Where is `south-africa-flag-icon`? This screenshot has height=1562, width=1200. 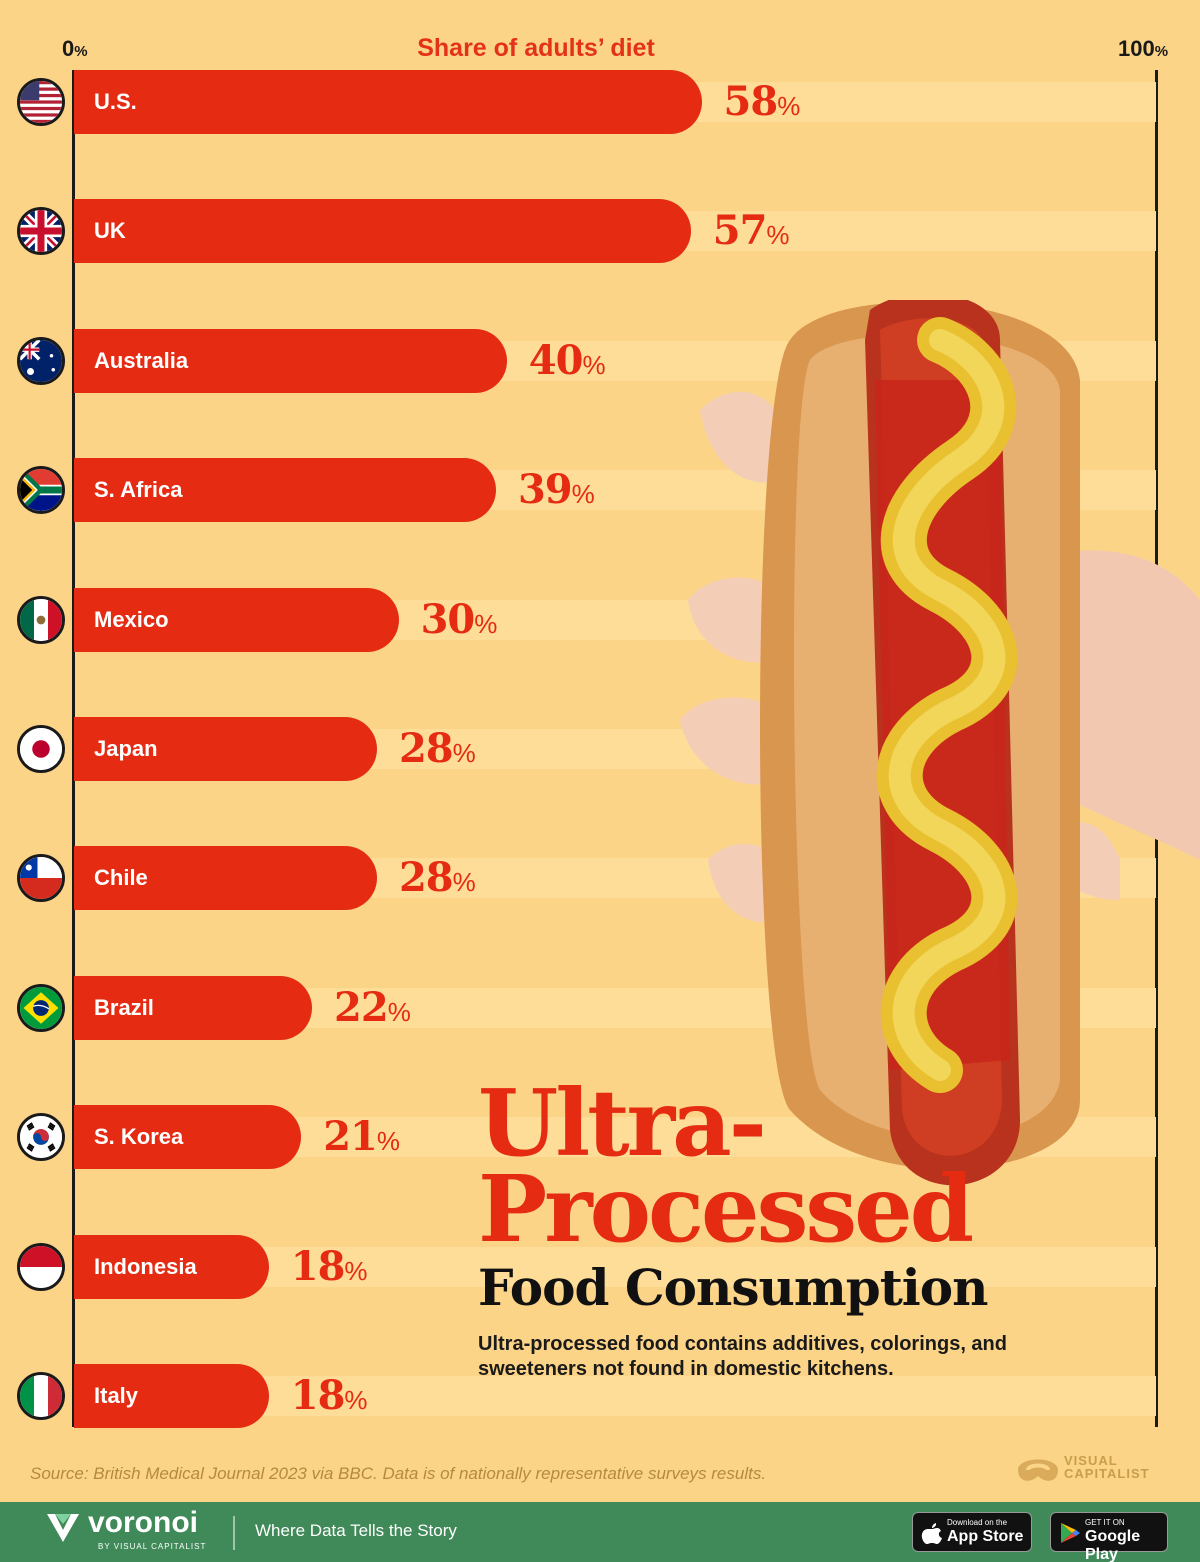
south-africa-flag-icon is located at coordinates (41, 490).